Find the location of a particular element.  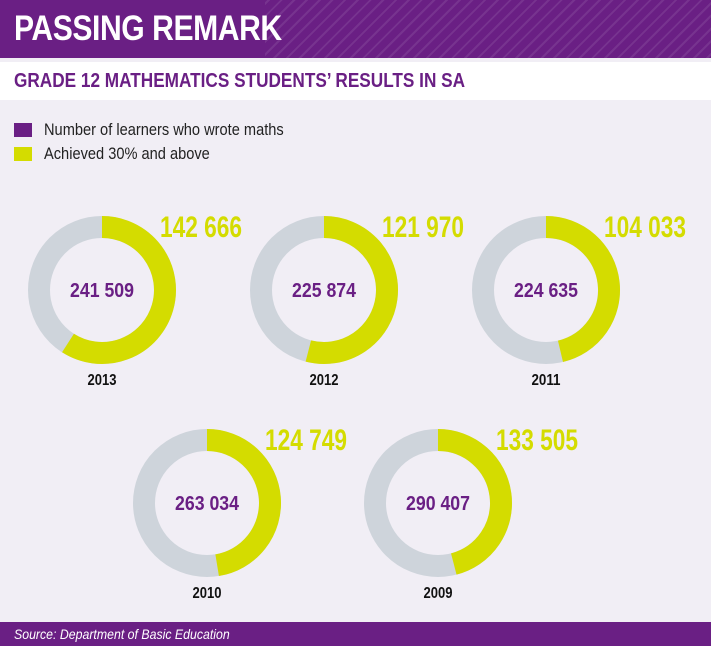

donut-2011: 224 635 104 033 2011 is located at coordinates (579, 300).